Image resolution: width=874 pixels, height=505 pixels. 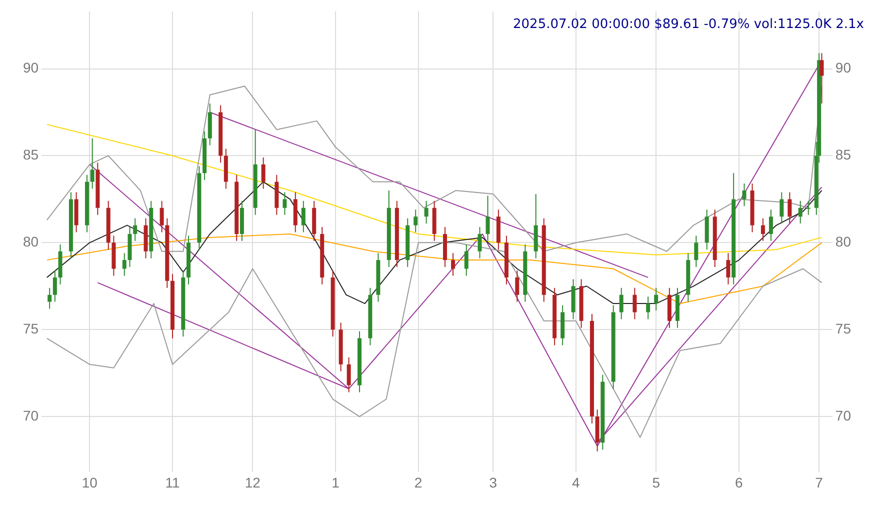 I want to click on x-tick-label: 6, so click(x=739, y=482).